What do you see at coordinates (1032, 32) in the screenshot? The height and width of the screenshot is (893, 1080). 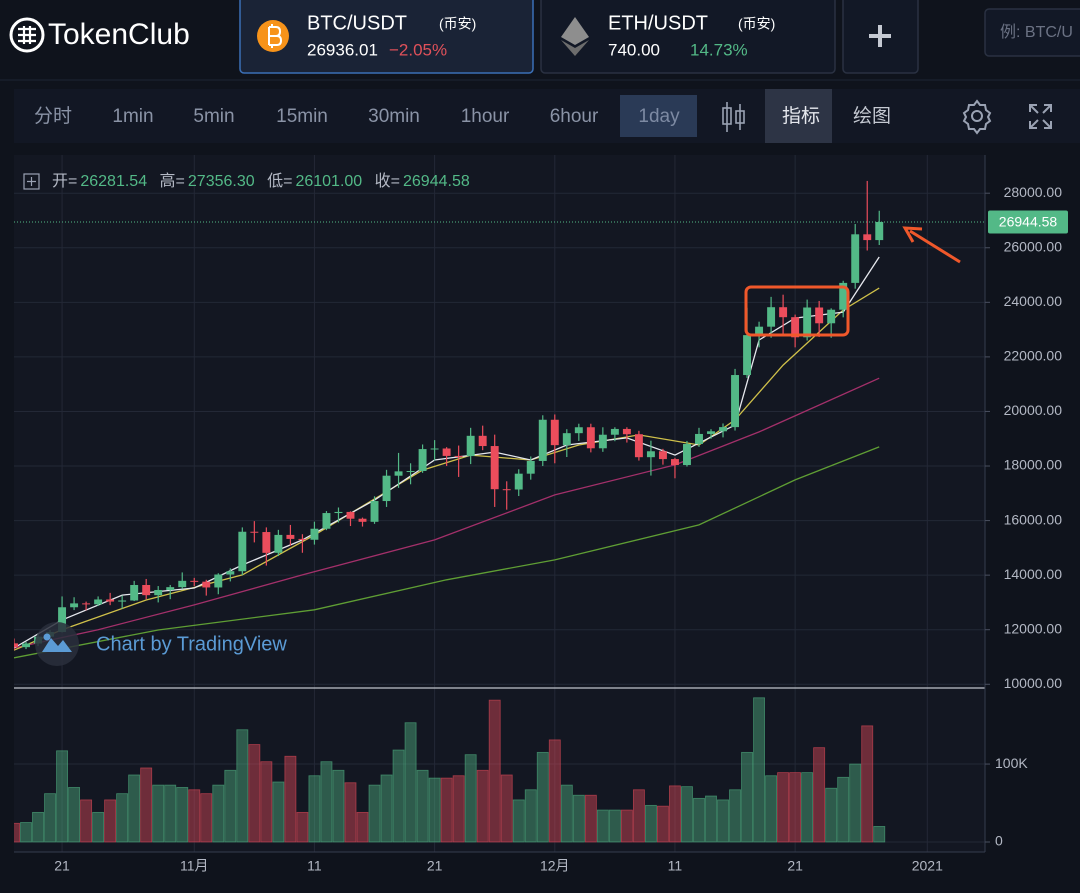 I see `search-box` at bounding box center [1032, 32].